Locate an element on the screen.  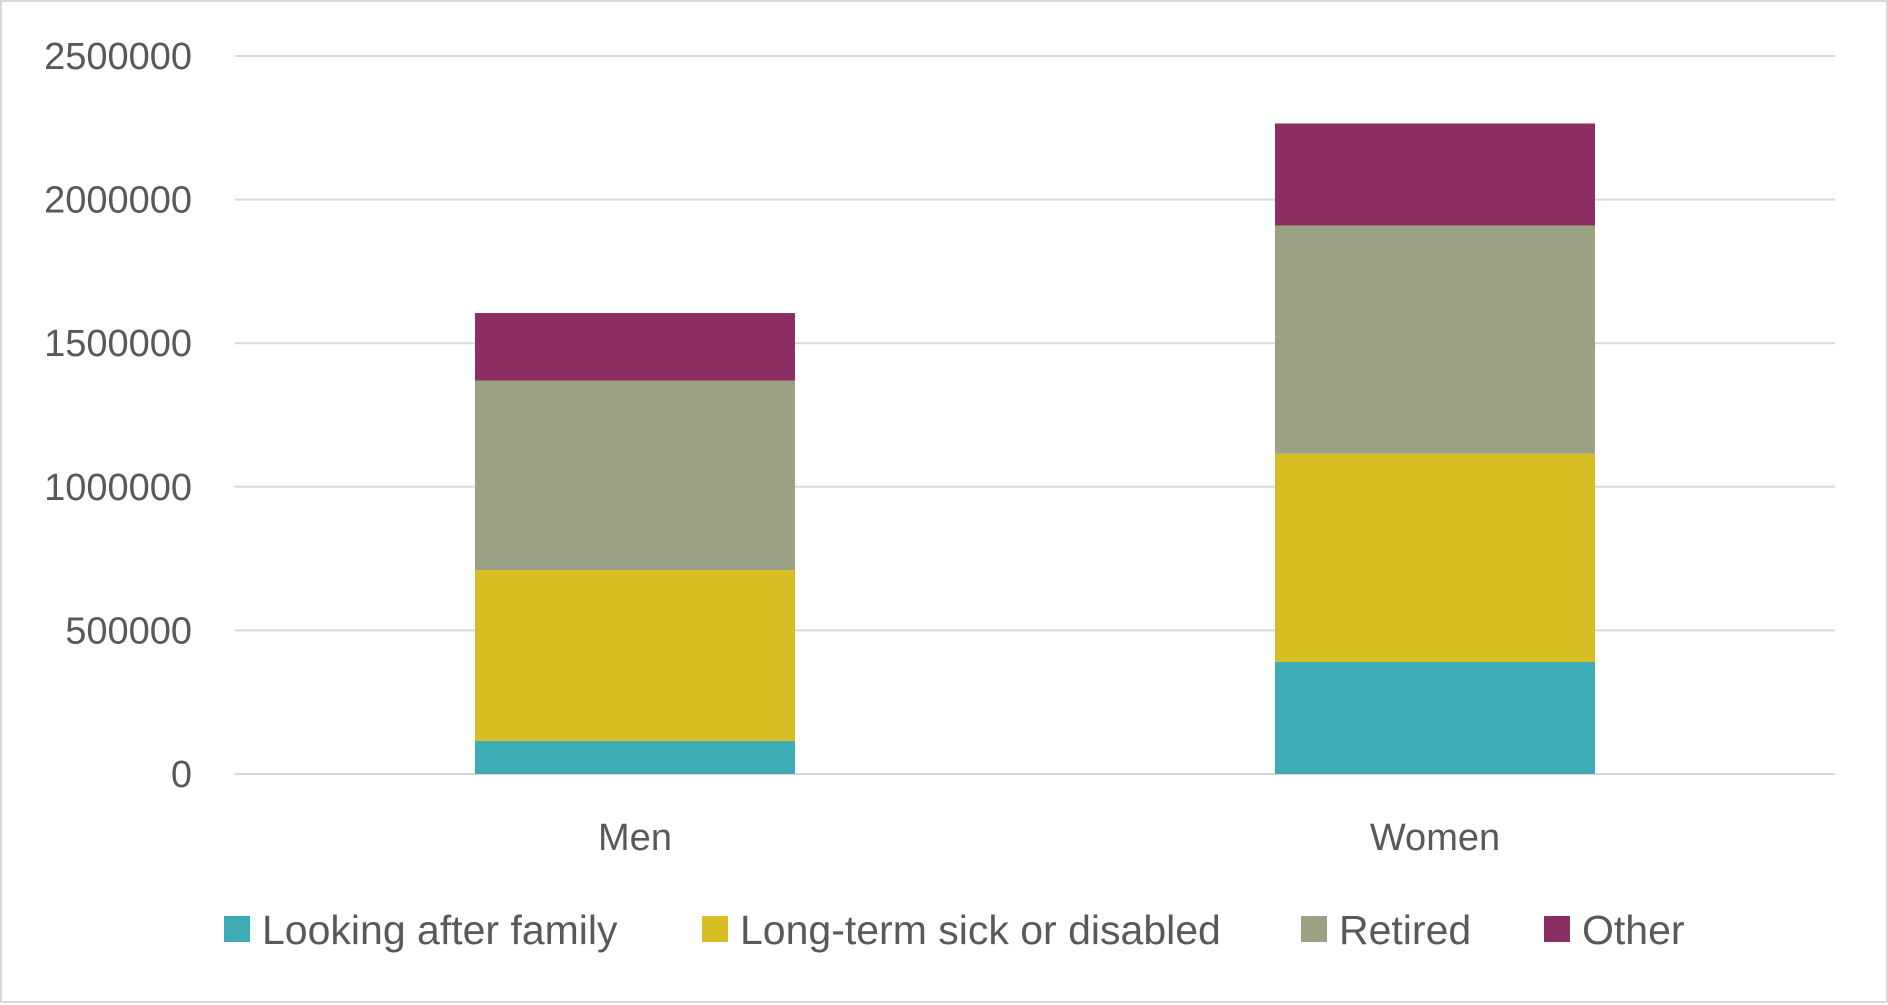
y-tick-label: 1000000 is located at coordinates (118, 488).